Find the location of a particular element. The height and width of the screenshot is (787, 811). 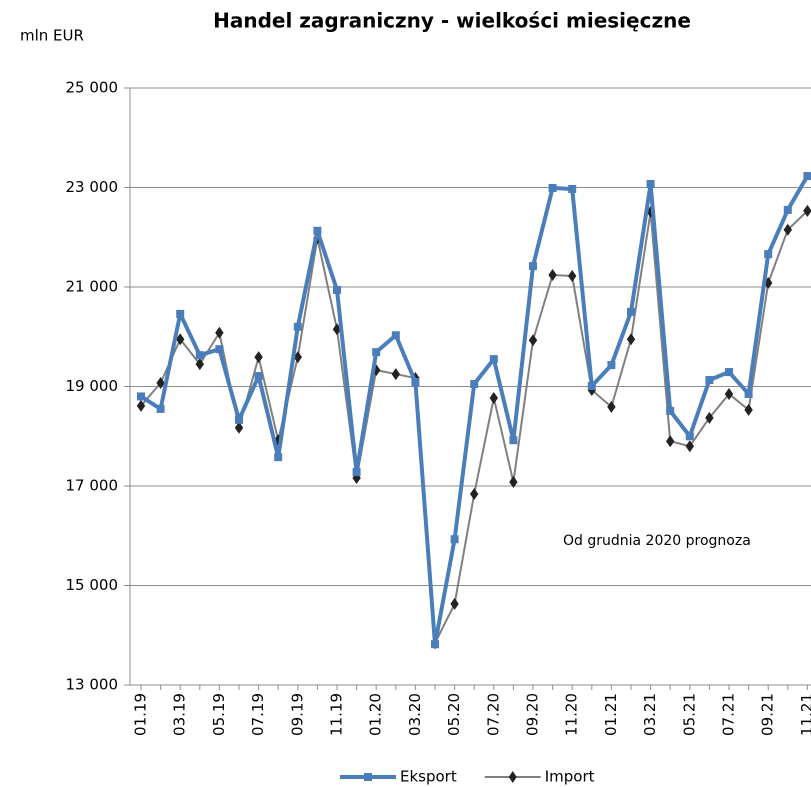

x-tick-label: 07.20 is located at coordinates (493, 714).